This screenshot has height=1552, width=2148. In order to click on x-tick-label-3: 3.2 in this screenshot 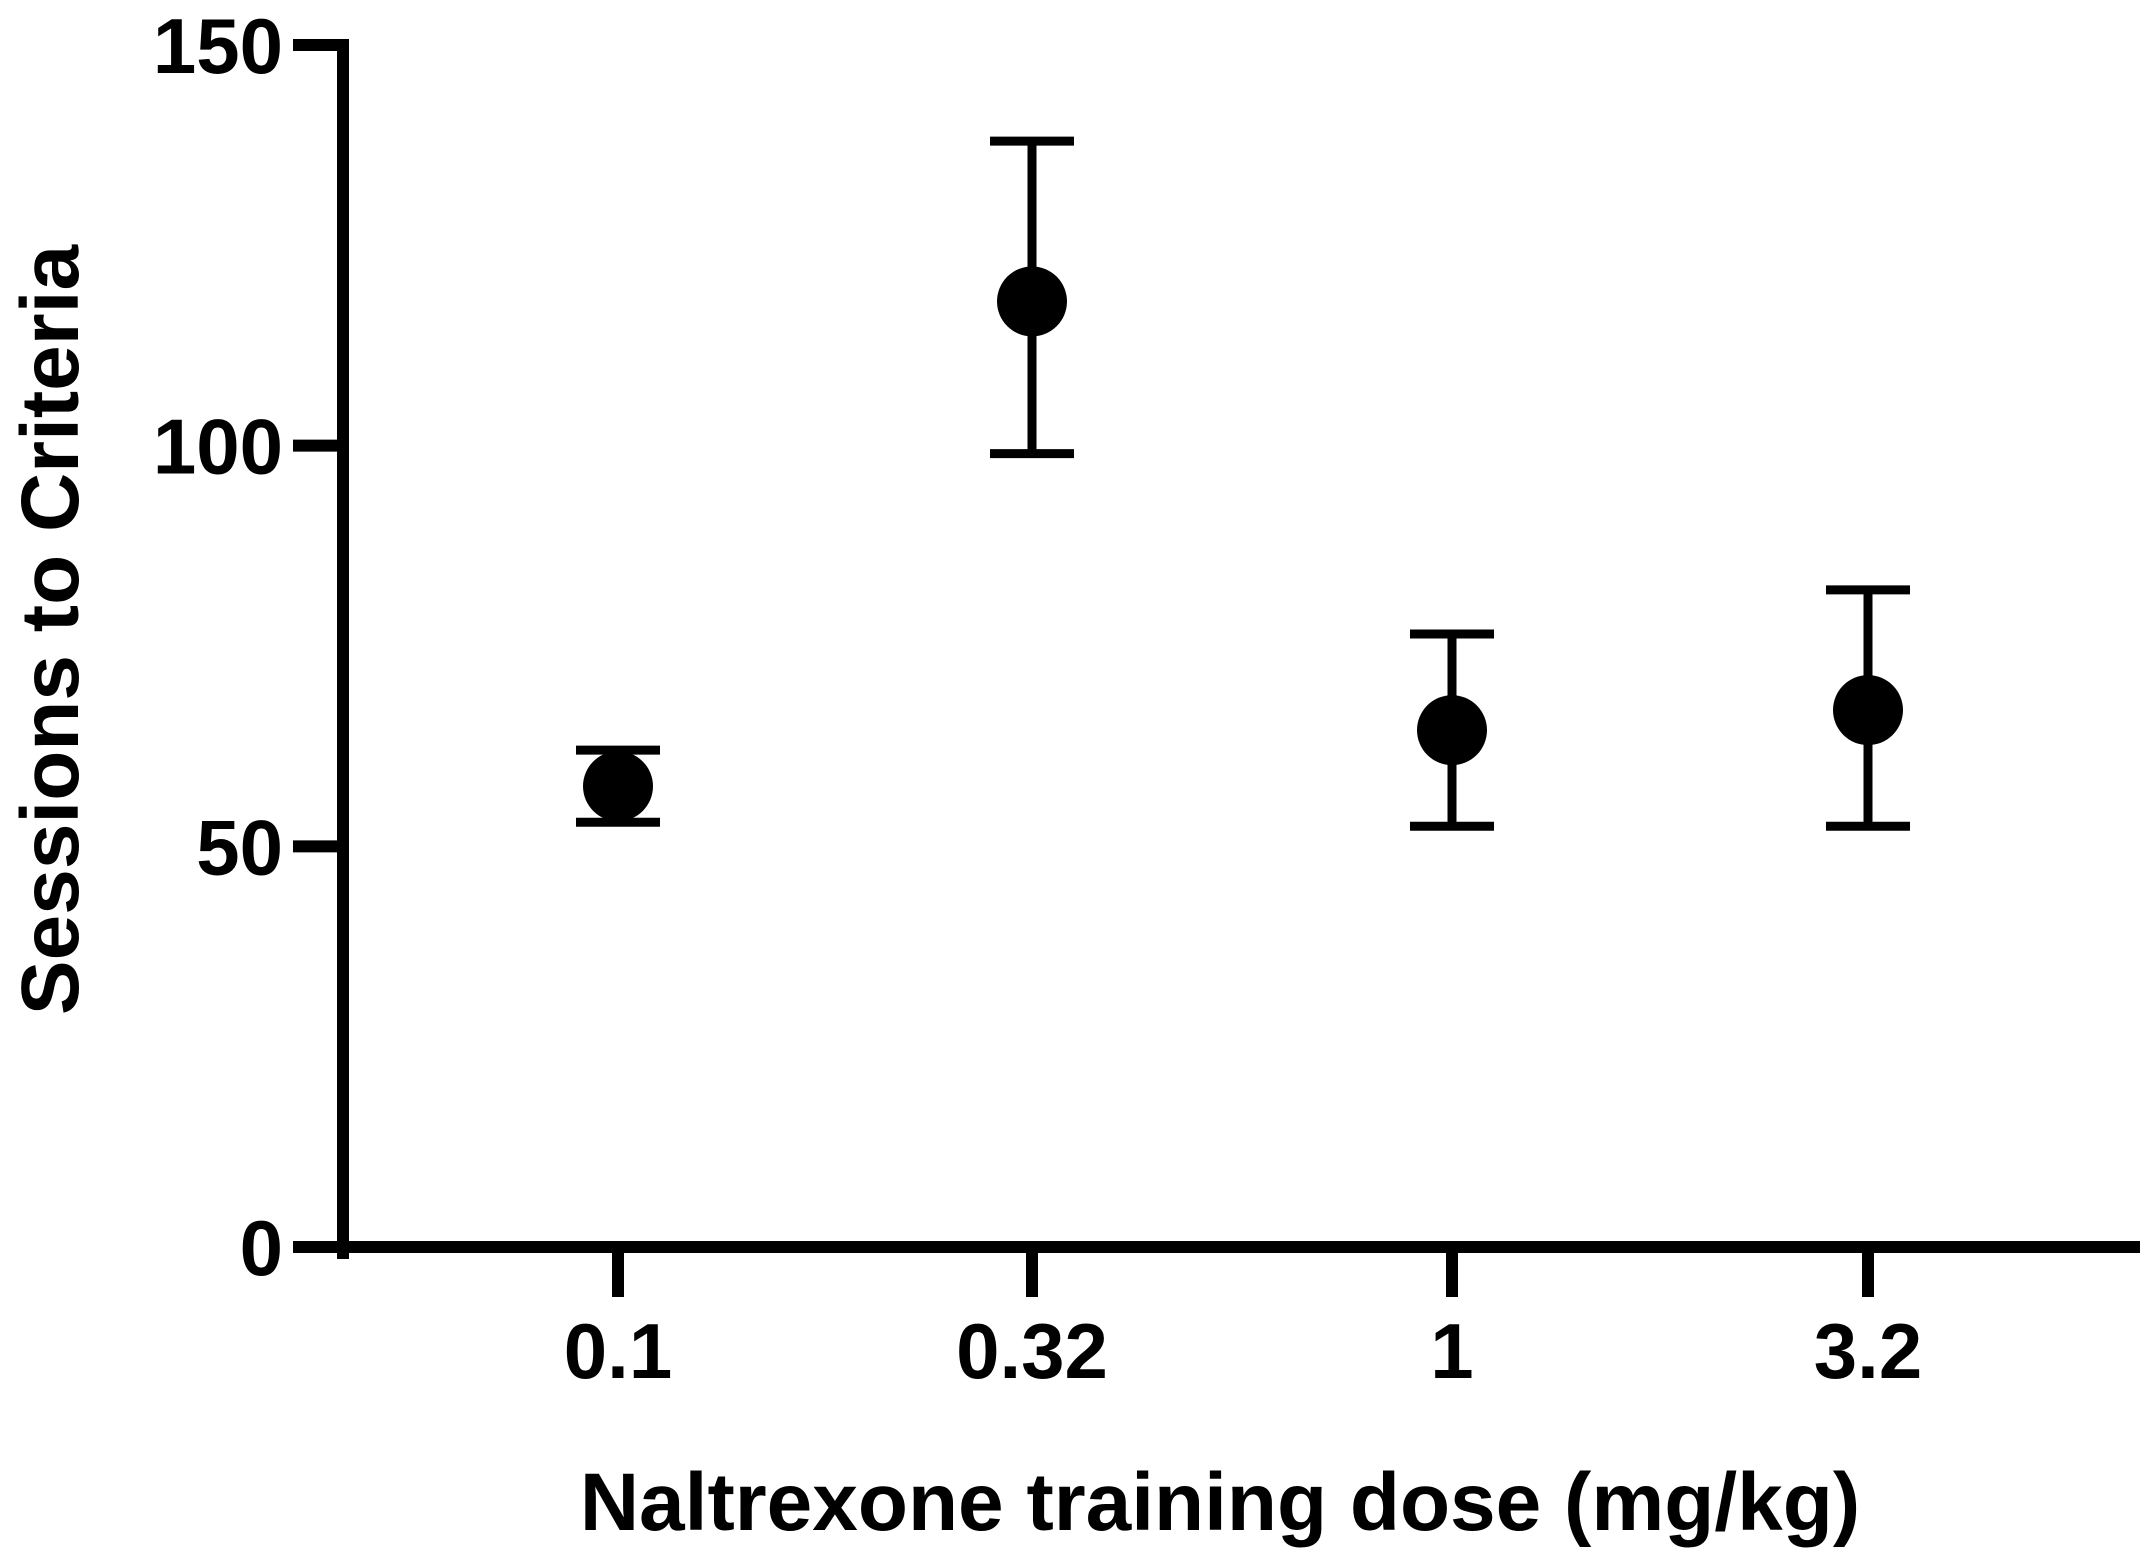, I will do `click(1868, 1351)`.